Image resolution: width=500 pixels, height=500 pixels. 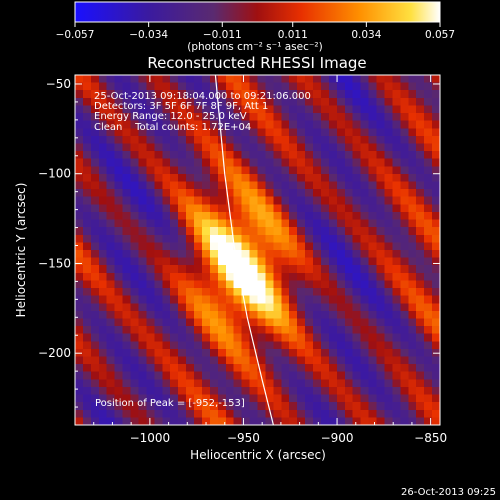 What do you see at coordinates (448, 492) in the screenshot?
I see `footer-timestamp: 26-Oct-2013 09:25` at bounding box center [448, 492].